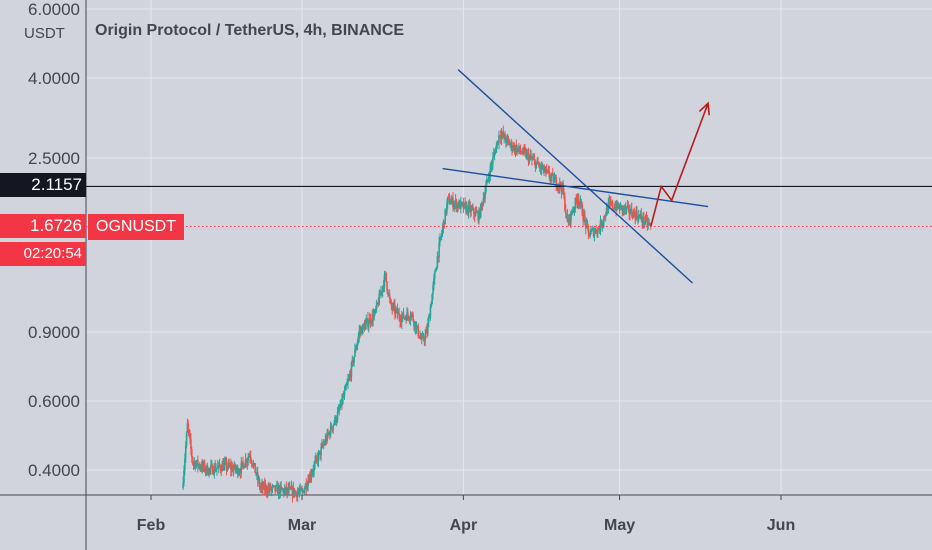  Describe the element at coordinates (54, 158) in the screenshot. I see `price-tick-label: 2.5000` at that location.